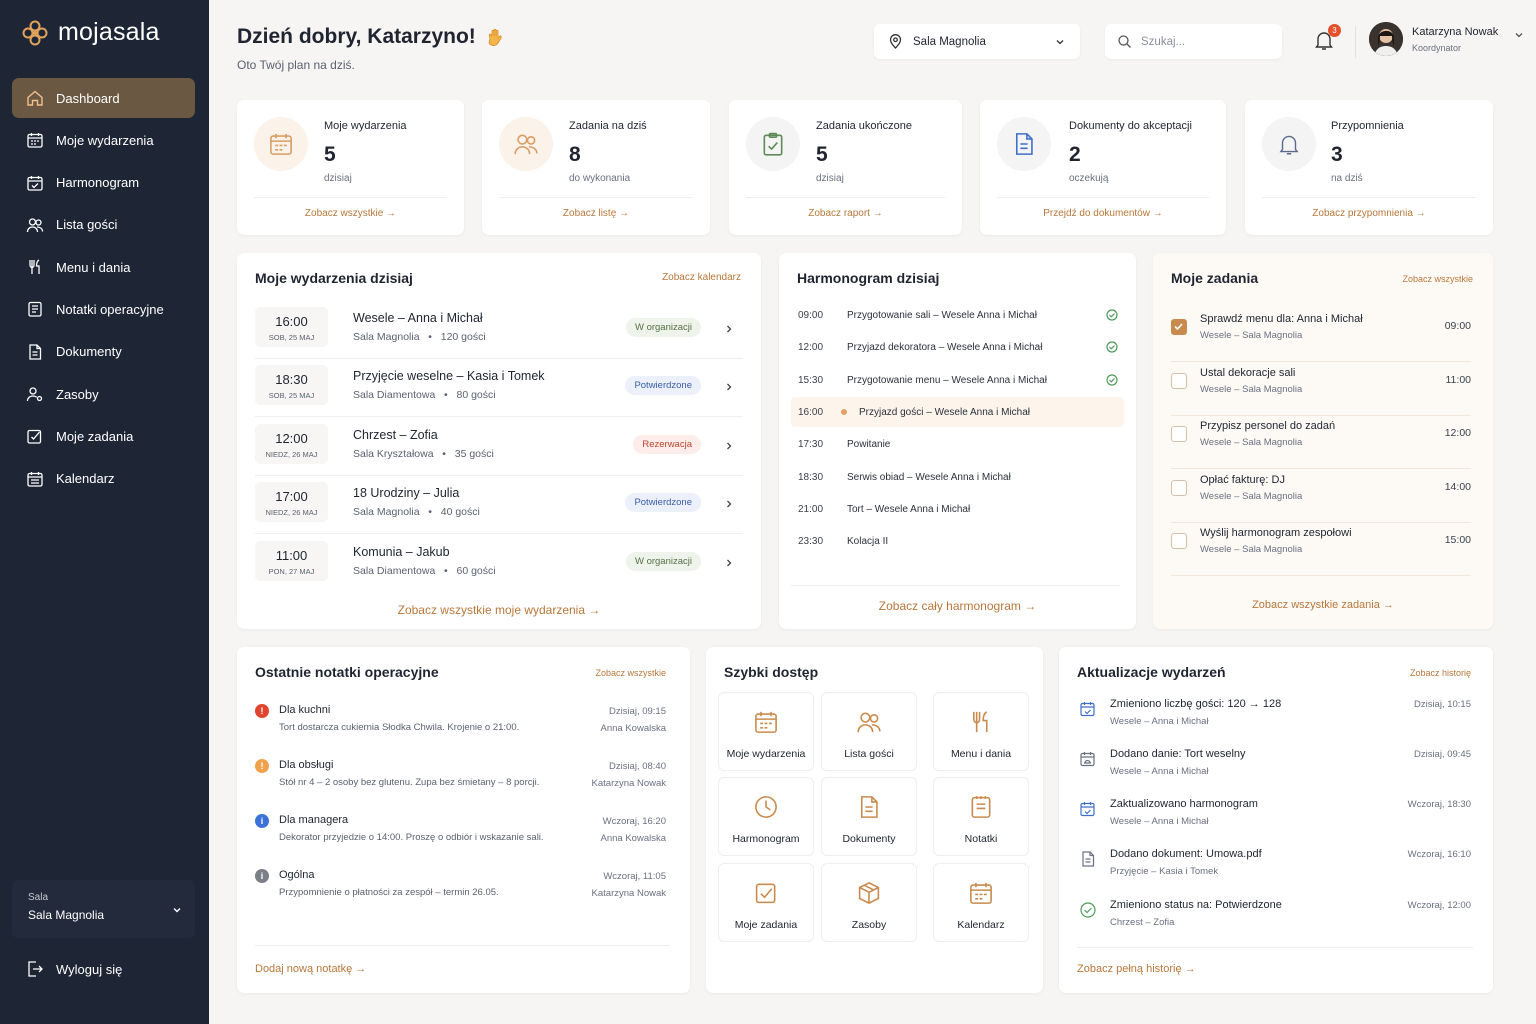 The width and height of the screenshot is (1536, 1024). What do you see at coordinates (74, 969) in the screenshot?
I see `logout-button: Wyloguj się` at bounding box center [74, 969].